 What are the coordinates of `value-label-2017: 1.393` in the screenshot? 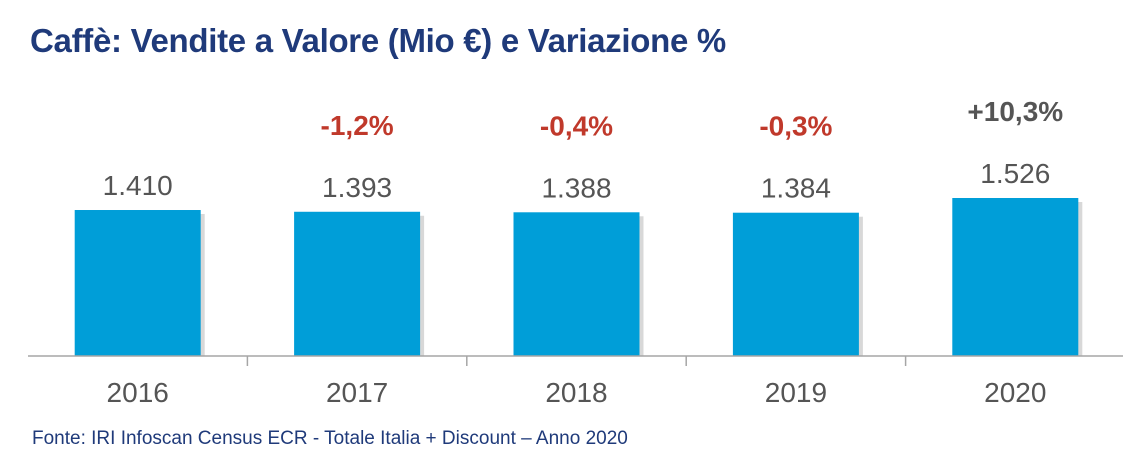 It's located at (357, 187).